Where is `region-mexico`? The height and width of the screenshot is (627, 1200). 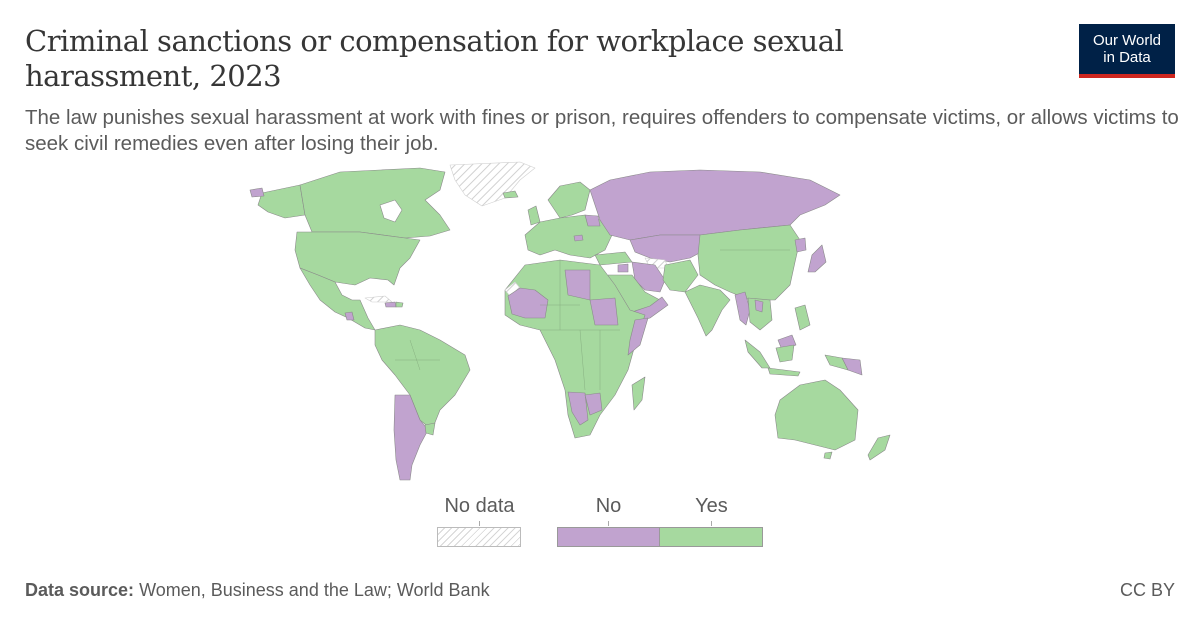
region-mexico is located at coordinates (337, 299).